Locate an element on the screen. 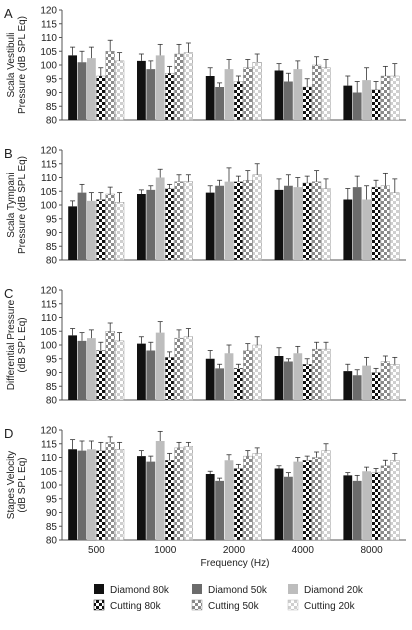  legend-label-diamond-20k: Diamond 20k is located at coordinates (334, 590).